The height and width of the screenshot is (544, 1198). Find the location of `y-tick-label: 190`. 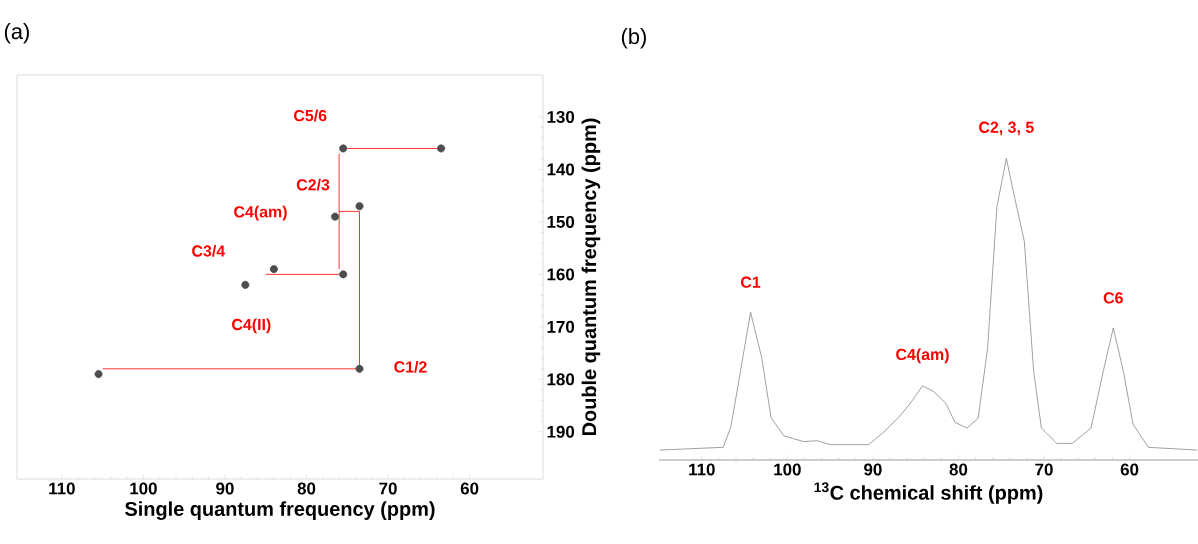

y-tick-label: 190 is located at coordinates (561, 431).